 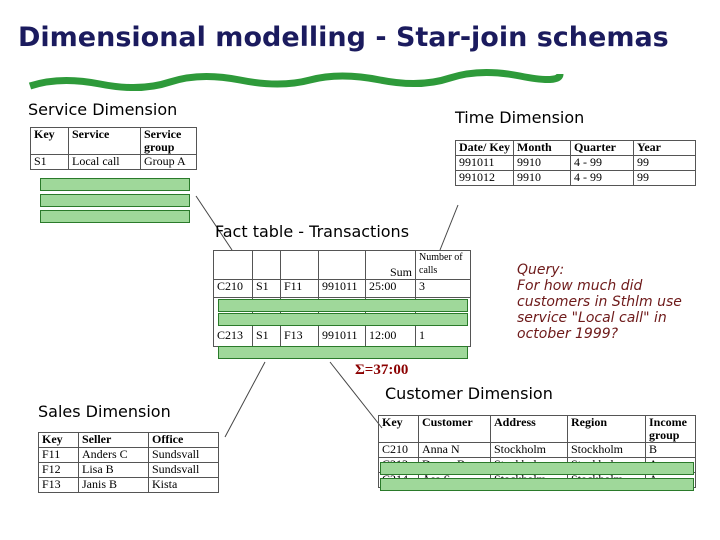 I want to click on header-row: Key Service Service group, so click(x=113, y=141).